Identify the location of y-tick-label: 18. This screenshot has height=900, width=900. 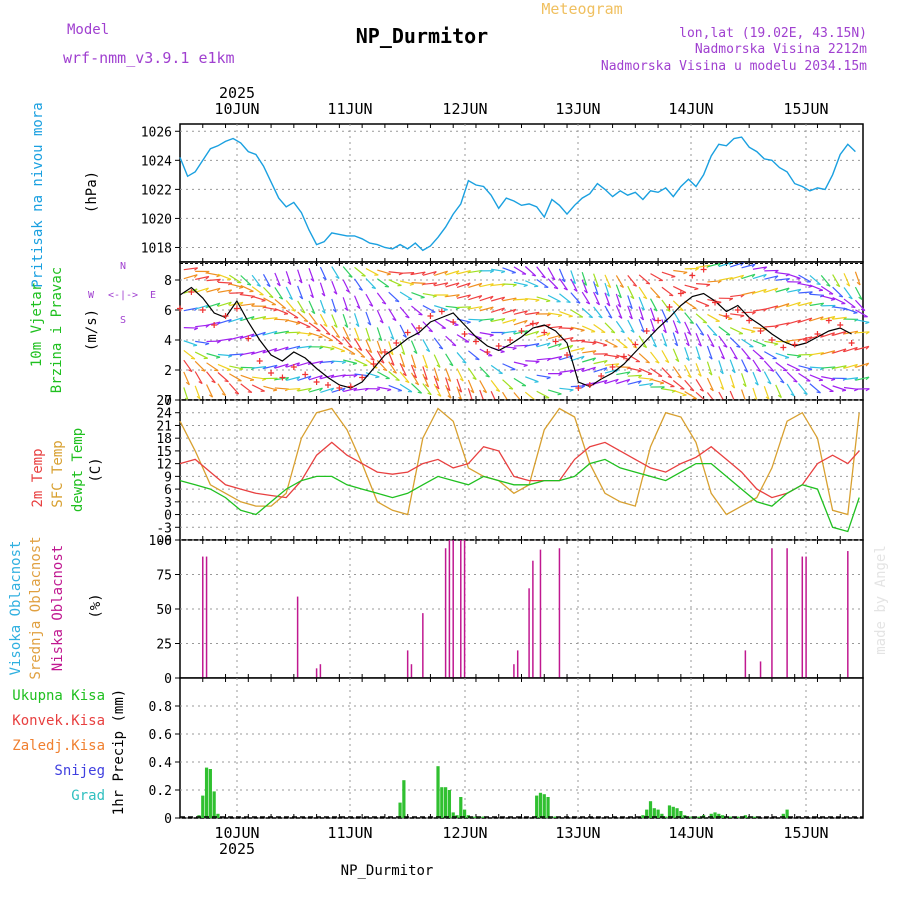
(164, 439).